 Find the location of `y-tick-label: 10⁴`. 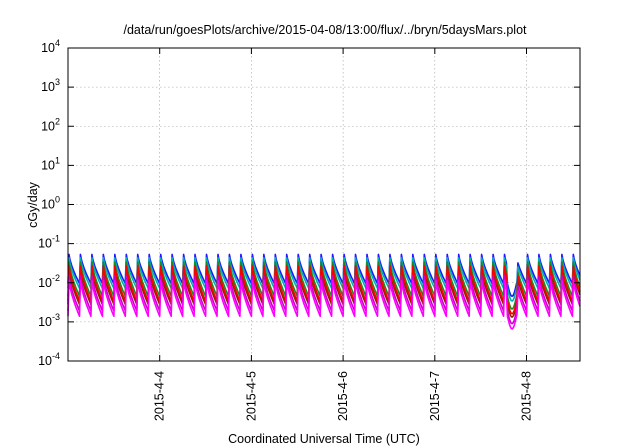

y-tick-label: 10⁴ is located at coordinates (50, 46).